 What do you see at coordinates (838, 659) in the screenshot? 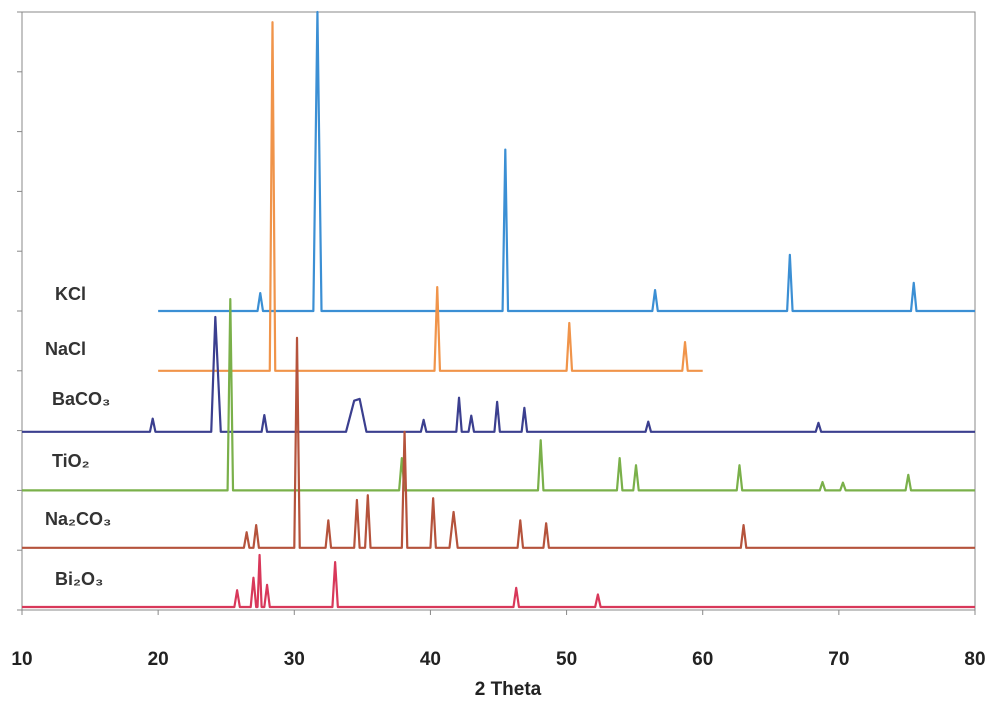
I see `x-tick-label: 70` at bounding box center [838, 659].